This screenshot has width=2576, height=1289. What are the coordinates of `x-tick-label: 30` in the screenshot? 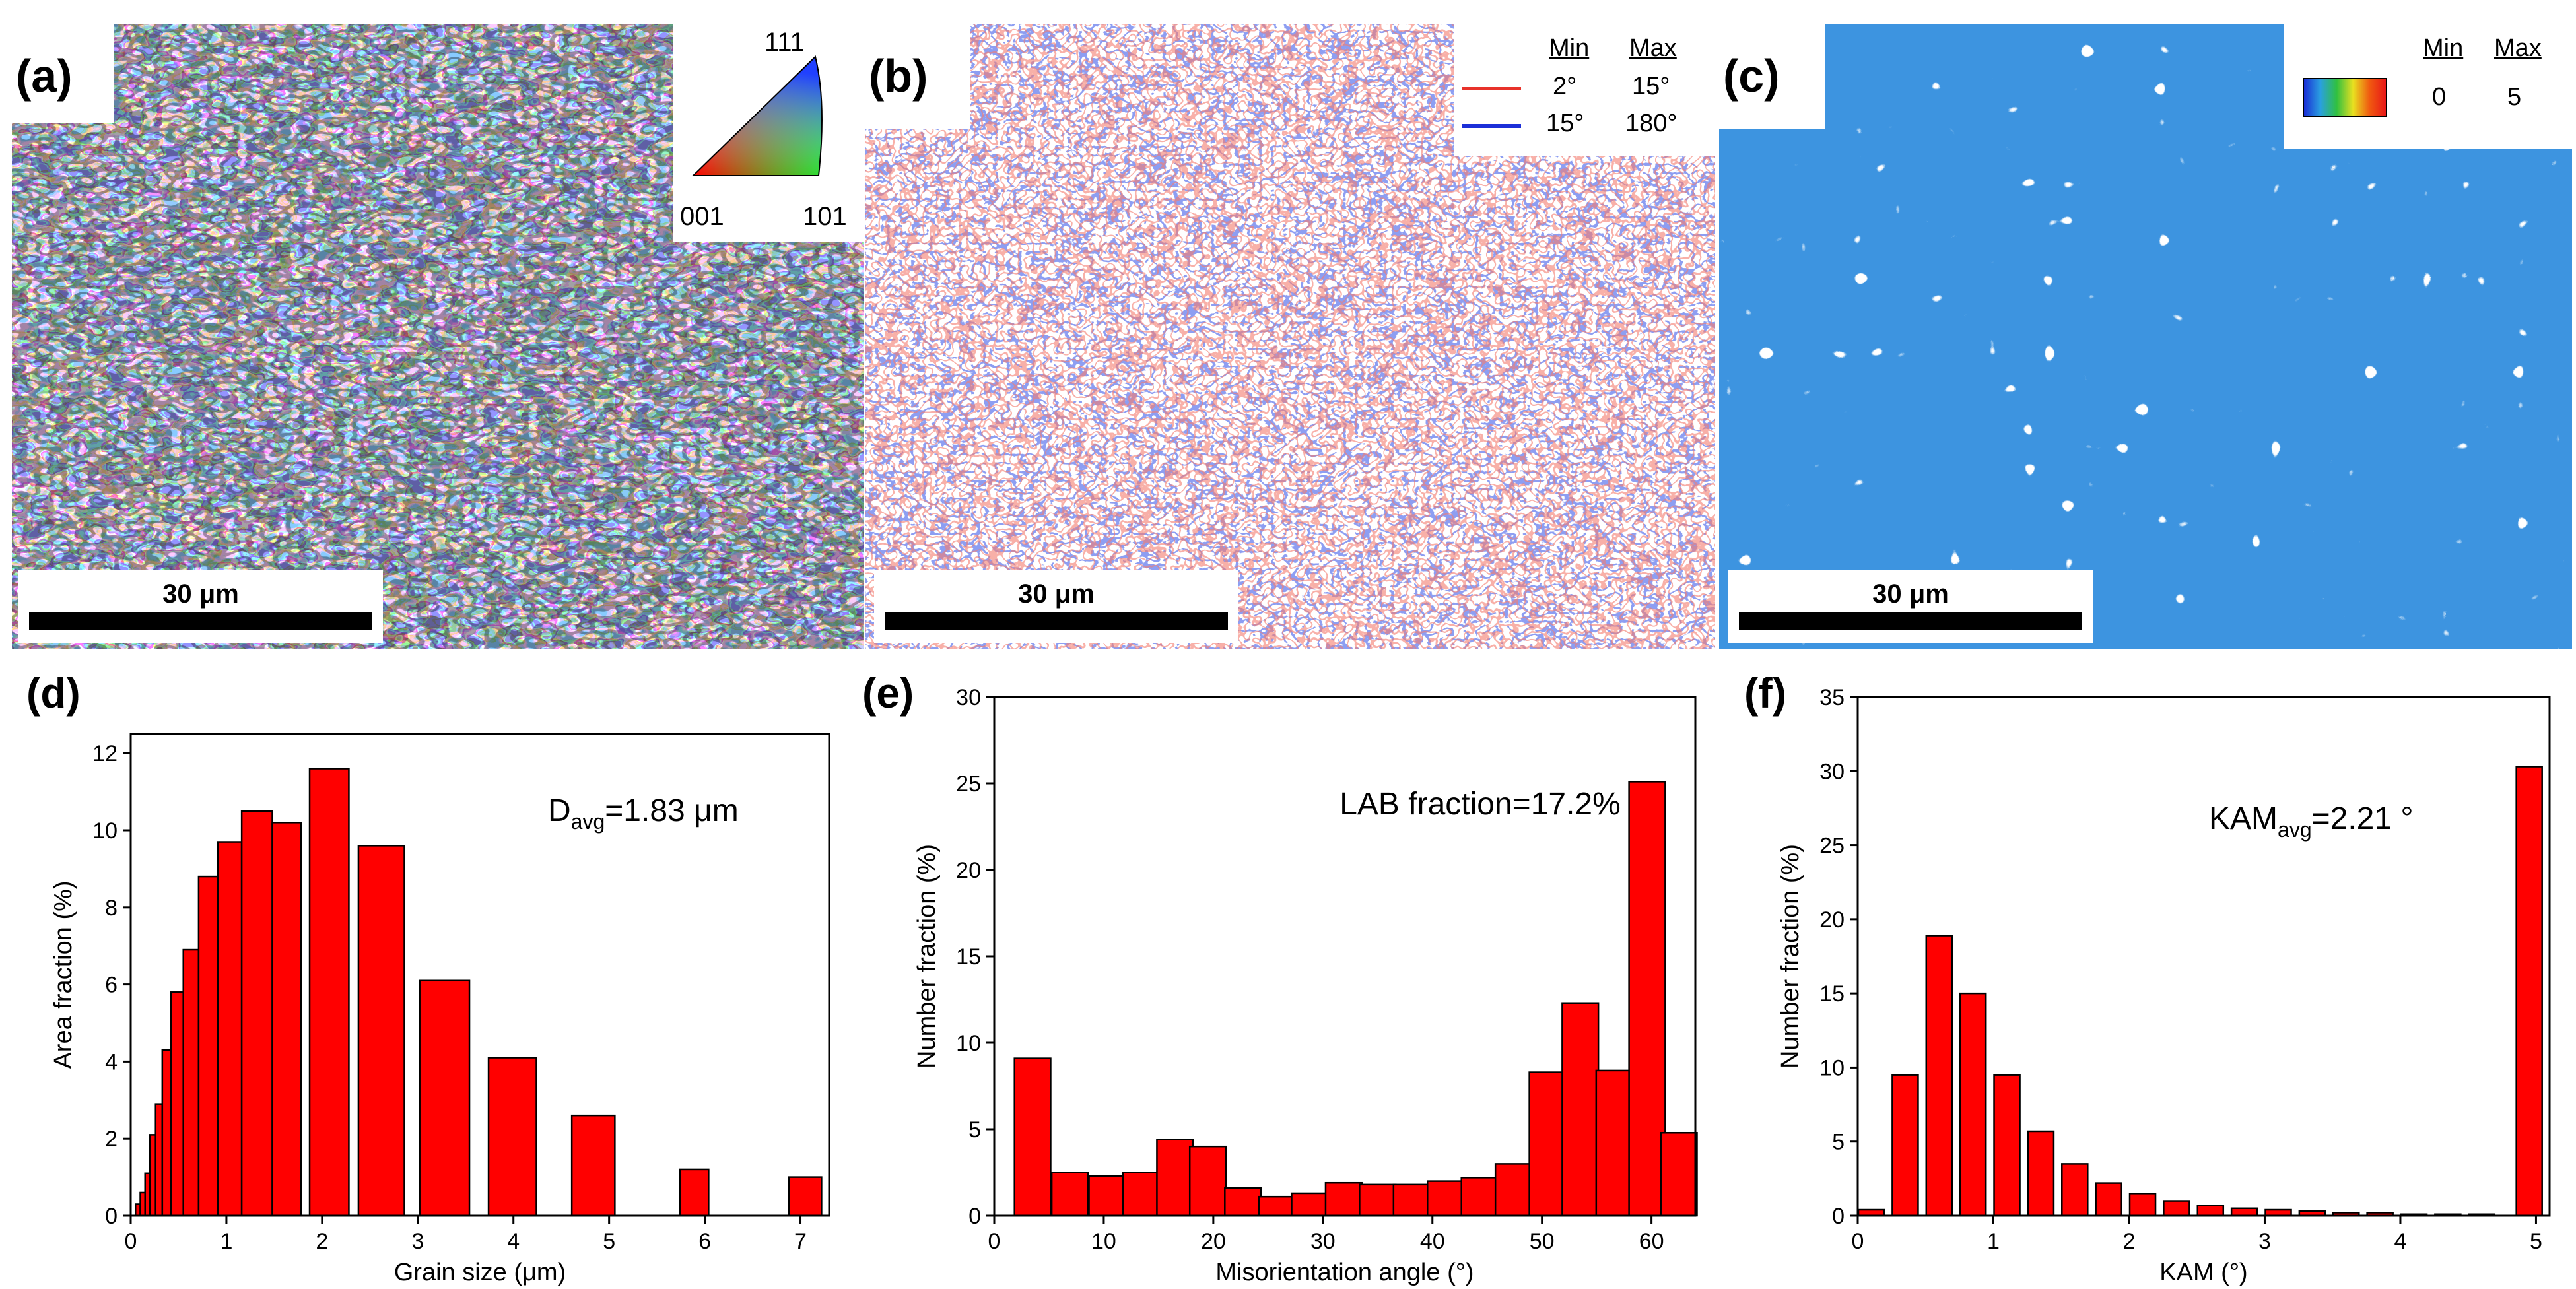 It's located at (1323, 1241).